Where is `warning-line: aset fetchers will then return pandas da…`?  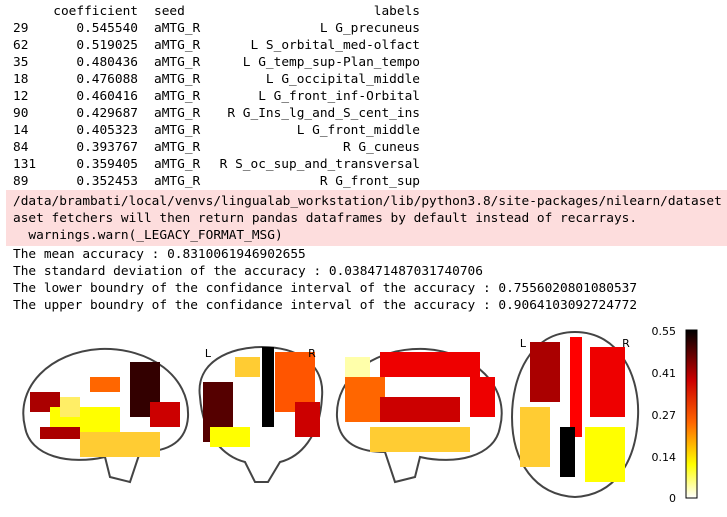 warning-line: aset fetchers will then return pandas da… is located at coordinates (325, 218).